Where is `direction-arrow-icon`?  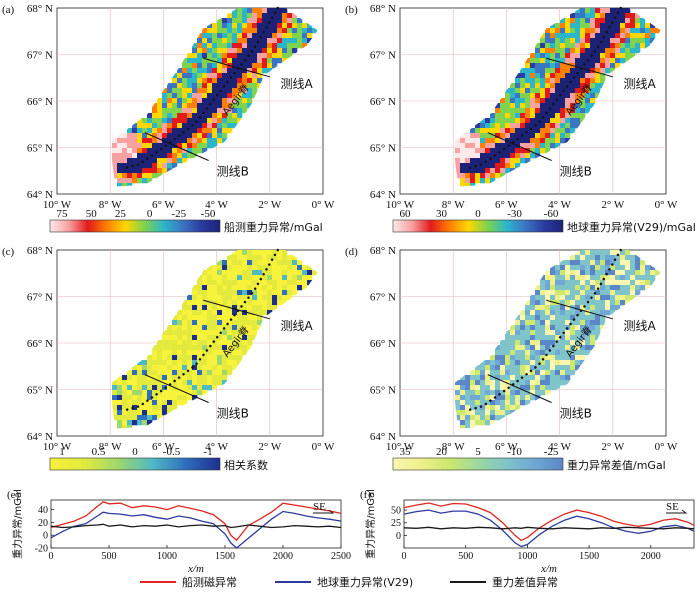 direction-arrow-icon is located at coordinates (324, 511).